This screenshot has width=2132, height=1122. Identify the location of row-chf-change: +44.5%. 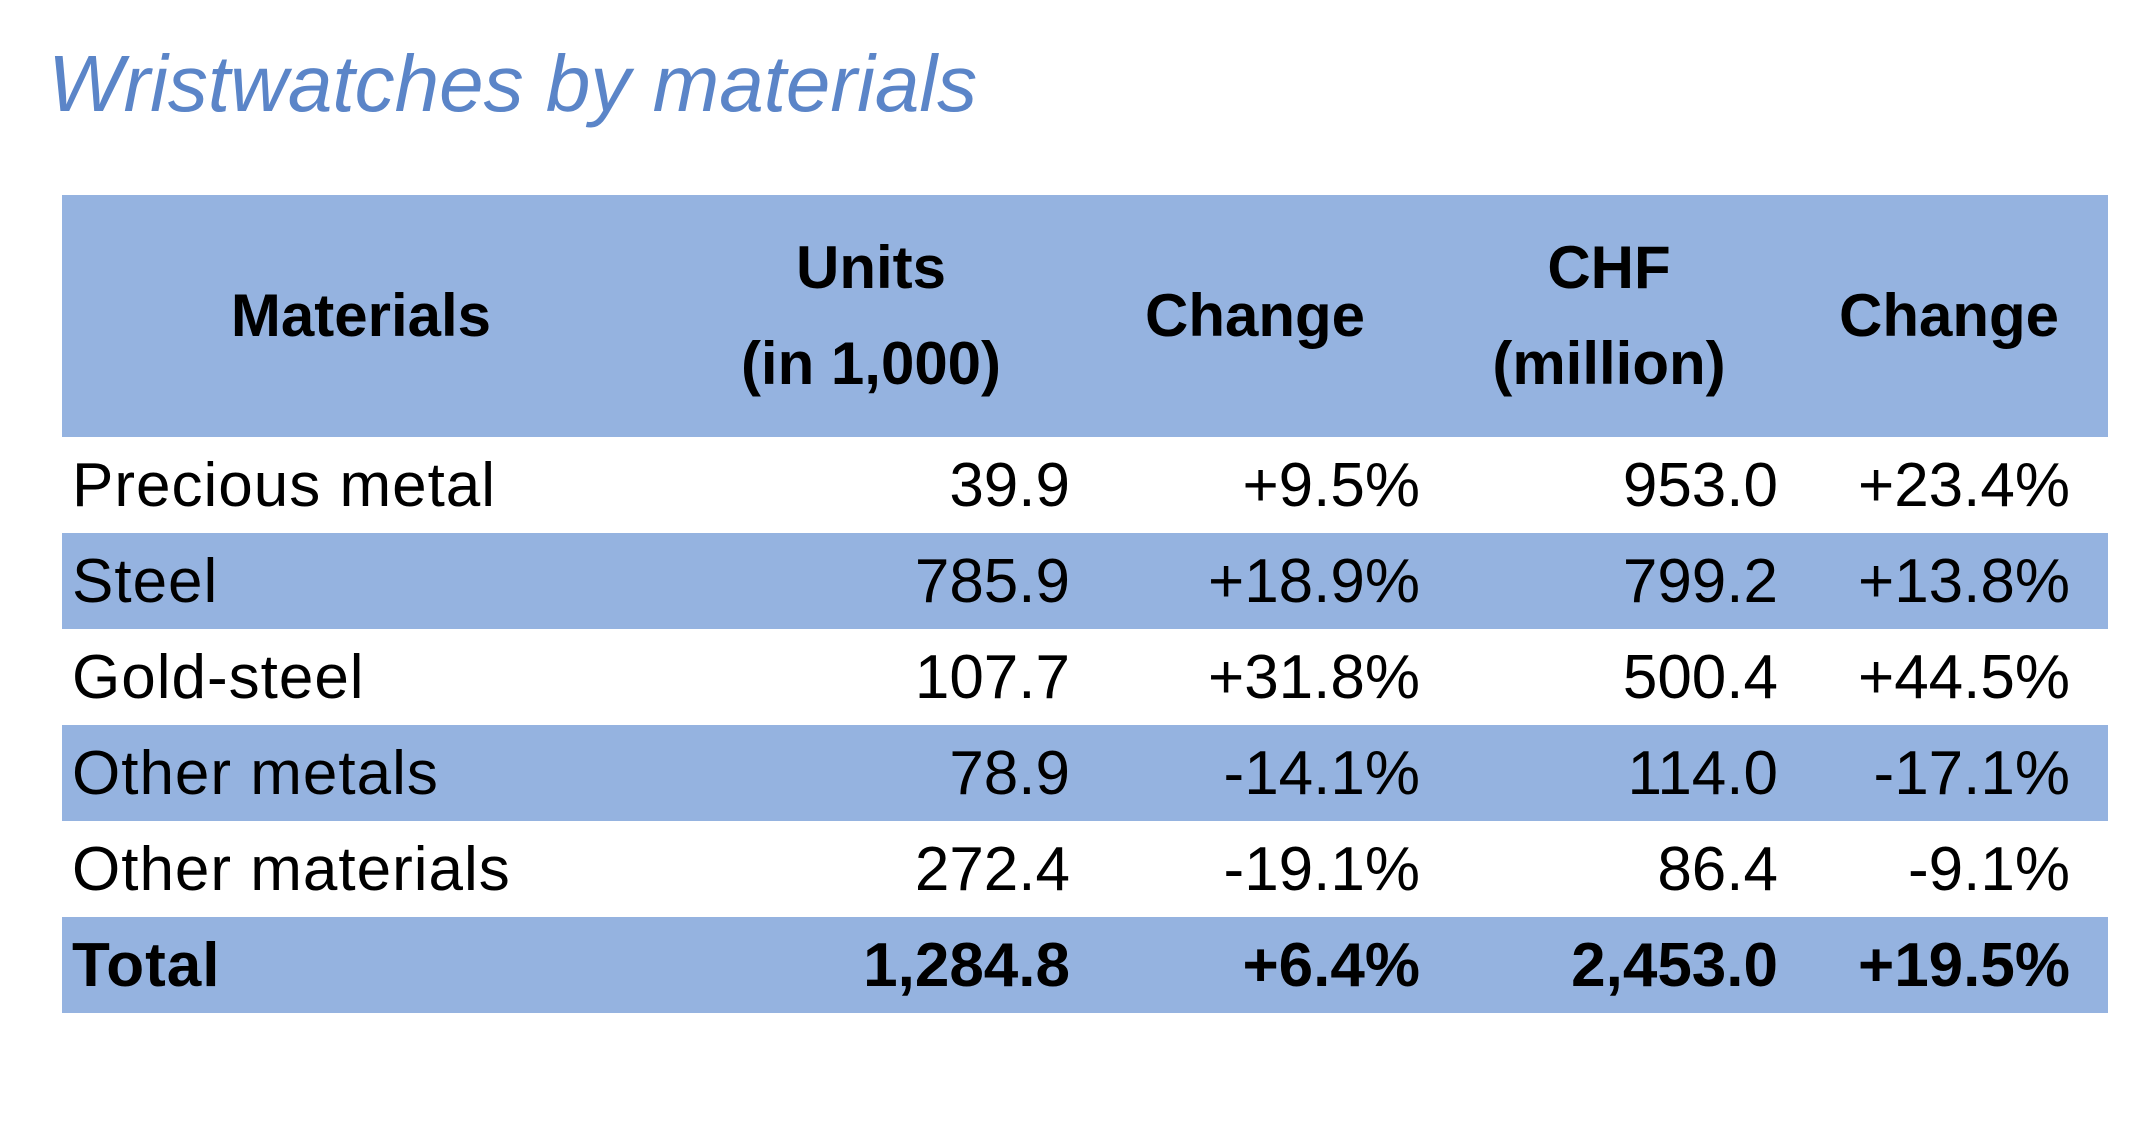
(1963, 677).